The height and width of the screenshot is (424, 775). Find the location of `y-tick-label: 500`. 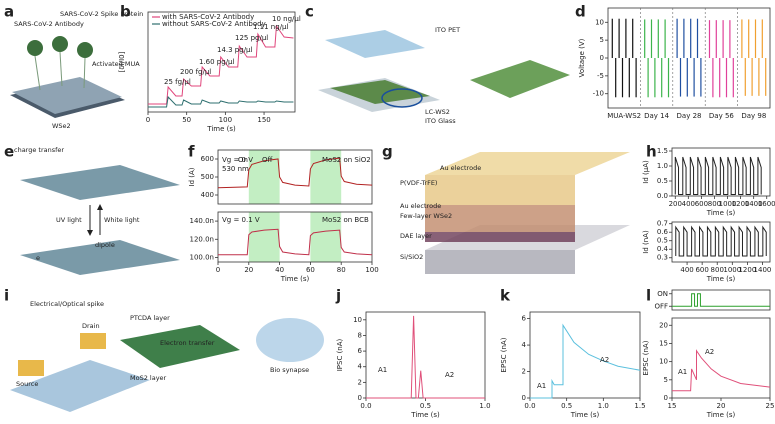

y-tick-label: 500 is located at coordinates (207, 177).